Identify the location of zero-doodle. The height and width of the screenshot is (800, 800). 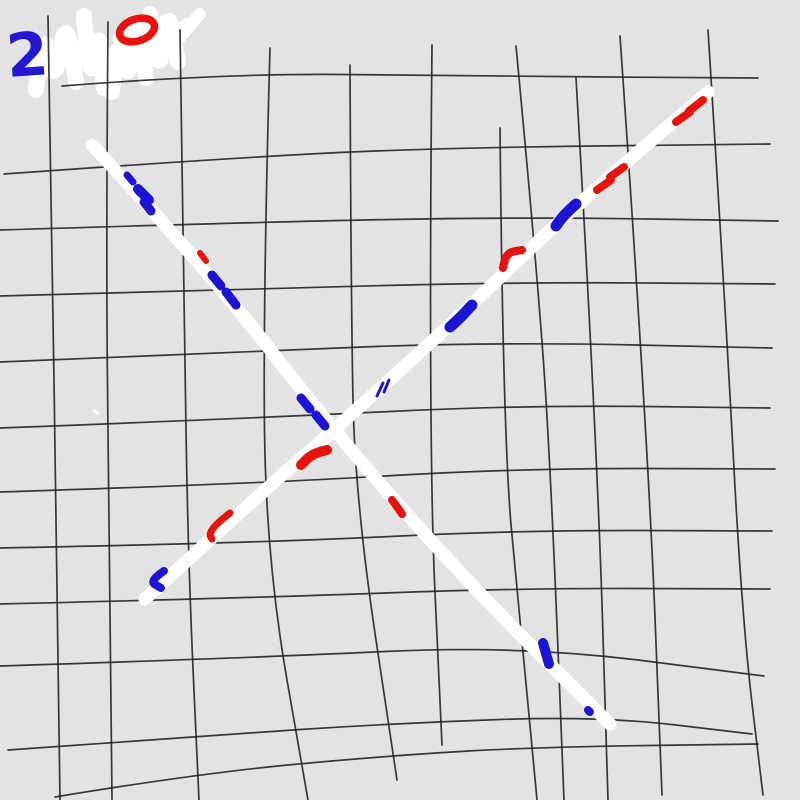
(137, 30).